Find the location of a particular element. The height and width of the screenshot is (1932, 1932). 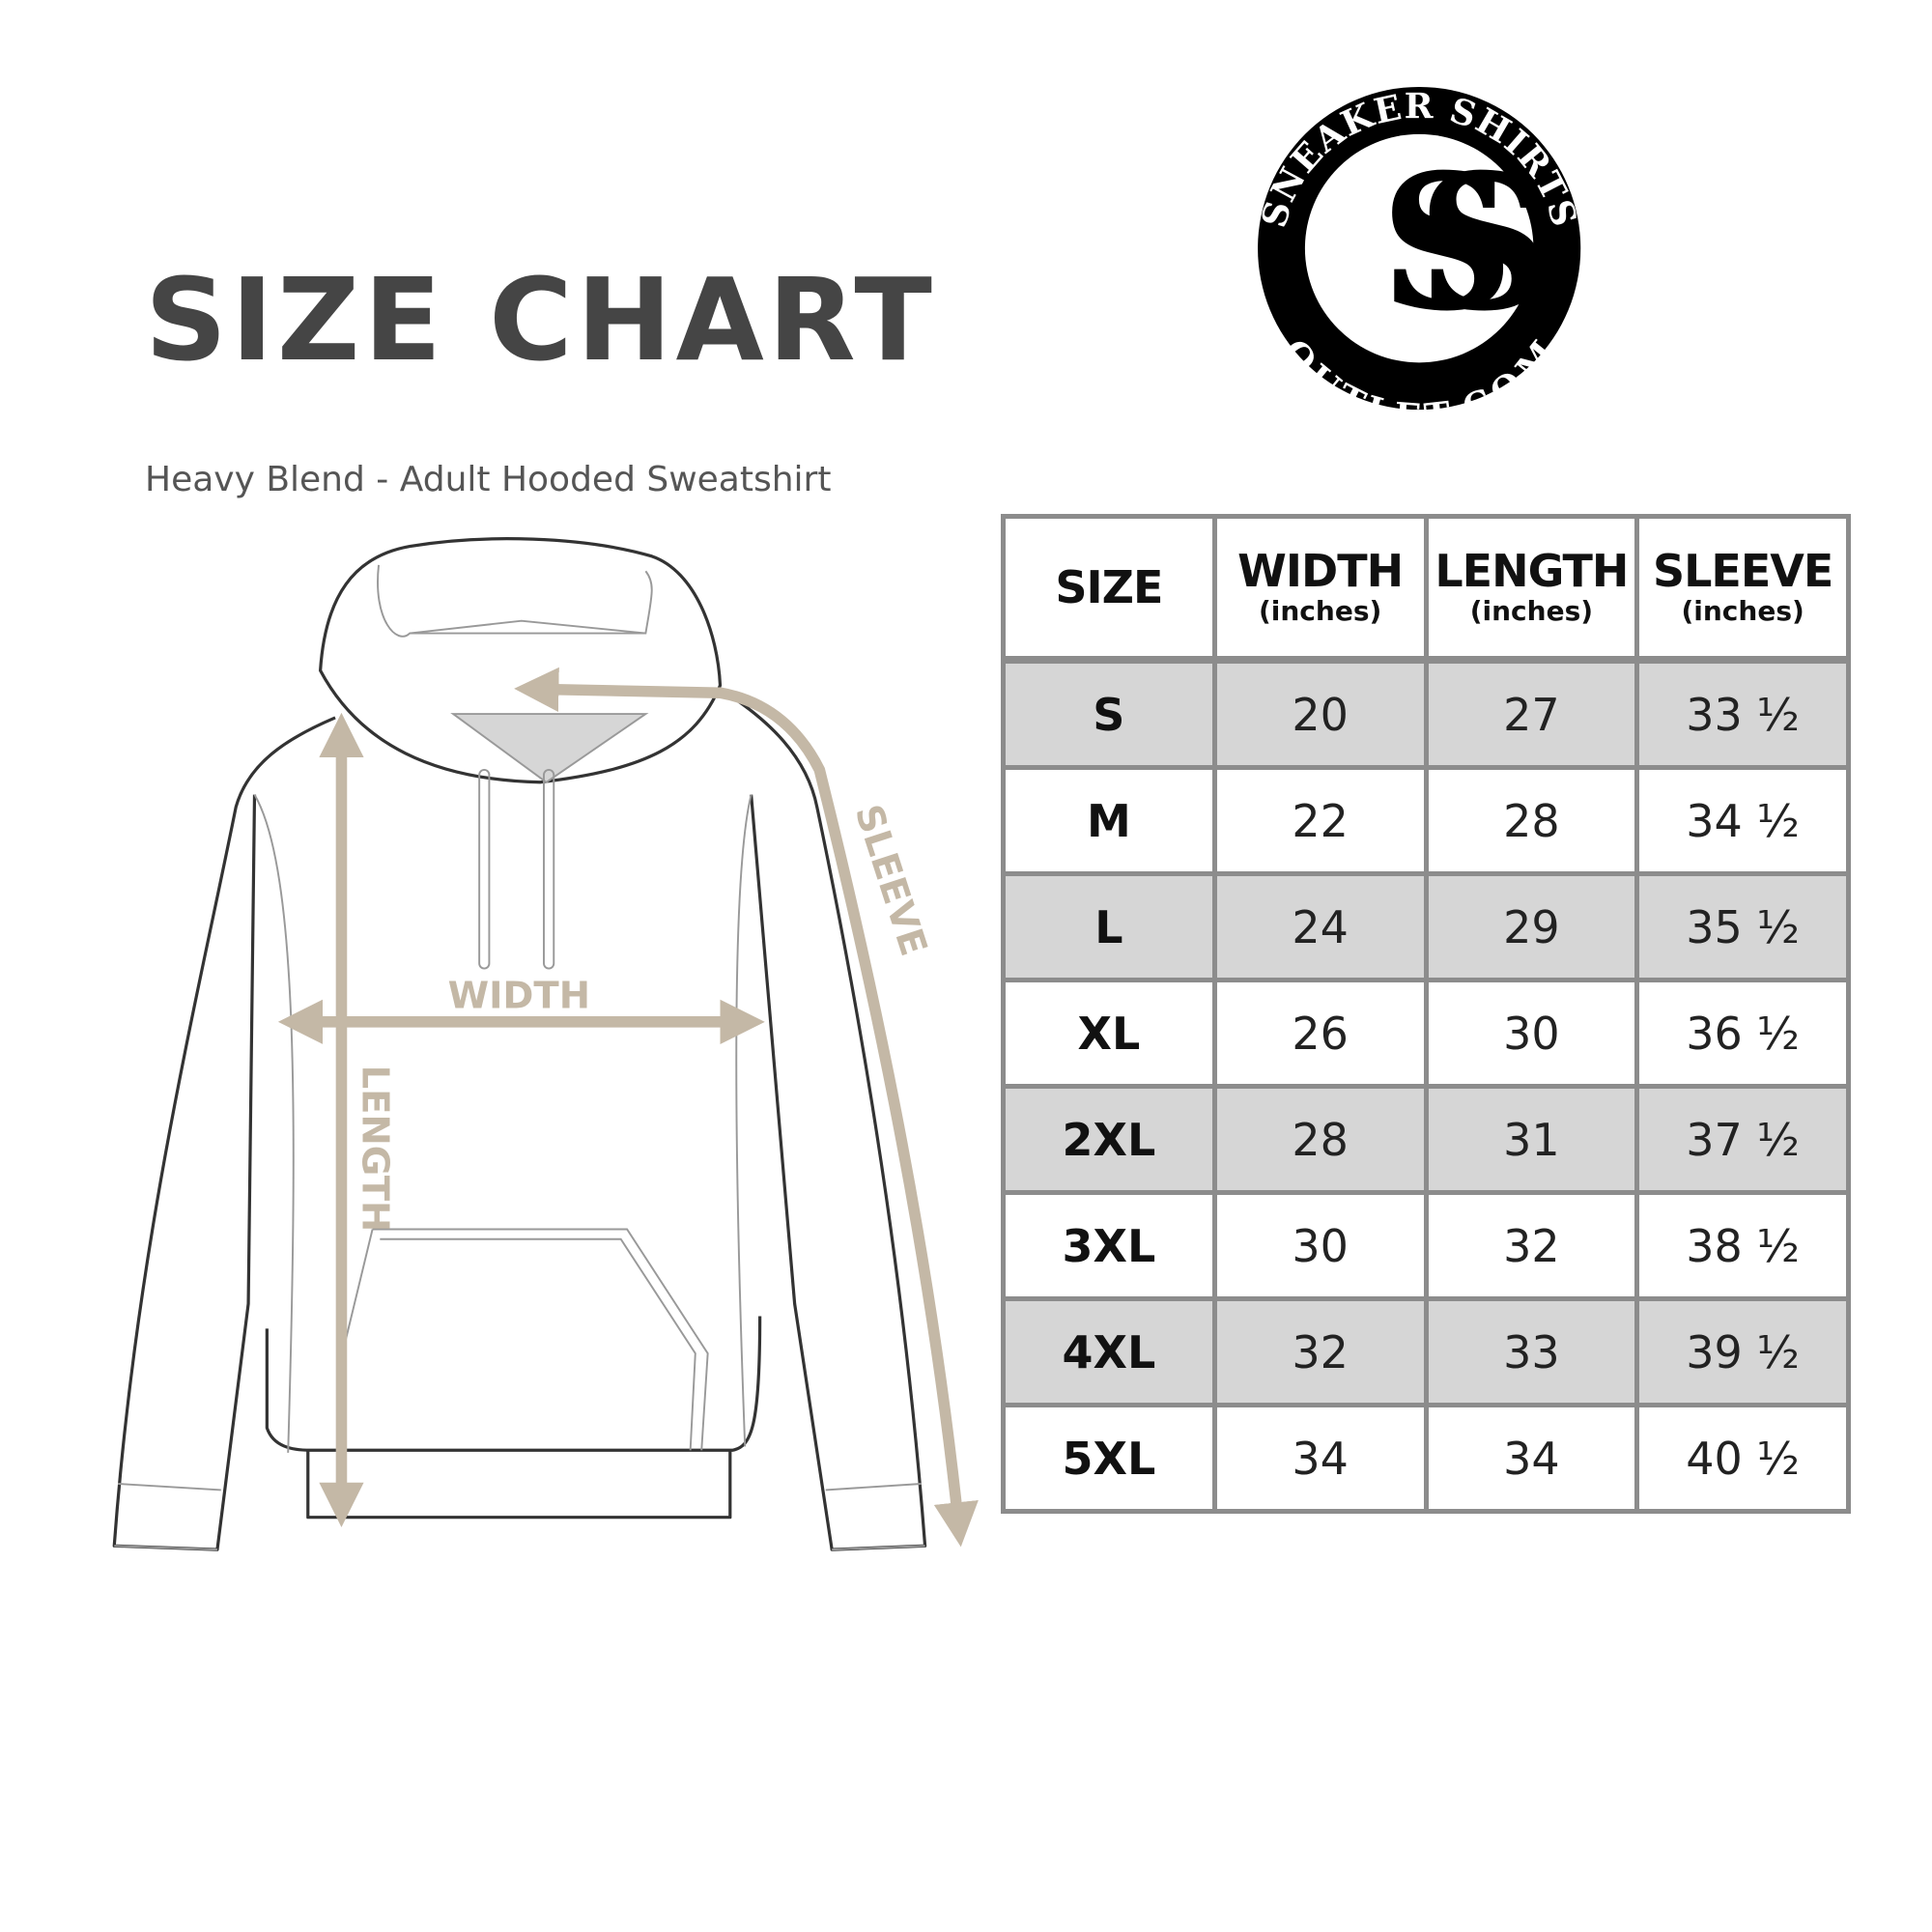

sleeve-cell: 35 ½ is located at coordinates (1742, 926).